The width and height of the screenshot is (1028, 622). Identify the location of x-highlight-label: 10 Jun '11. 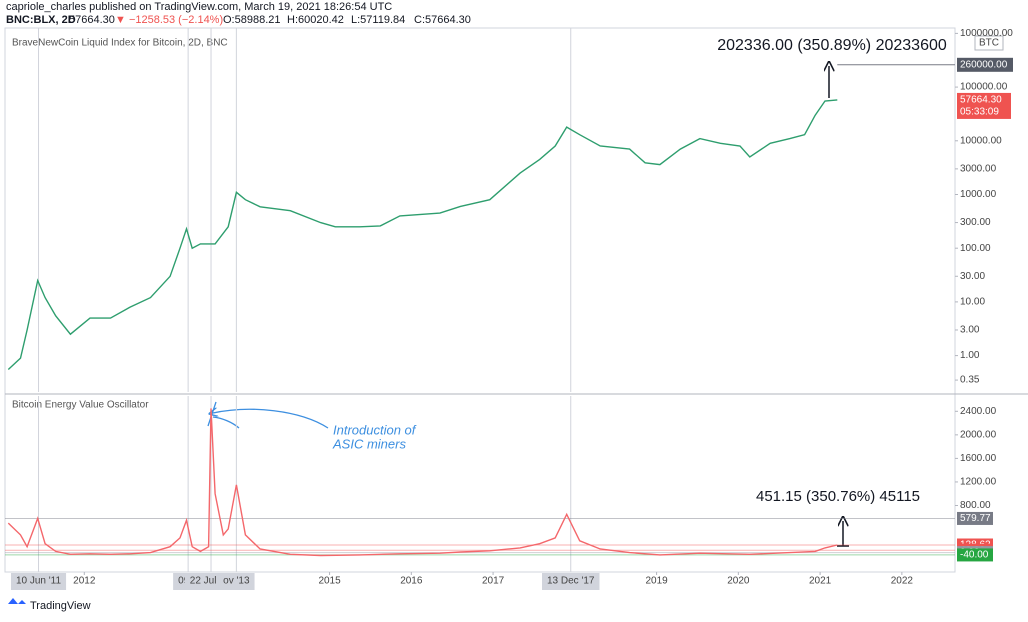
(39, 581).